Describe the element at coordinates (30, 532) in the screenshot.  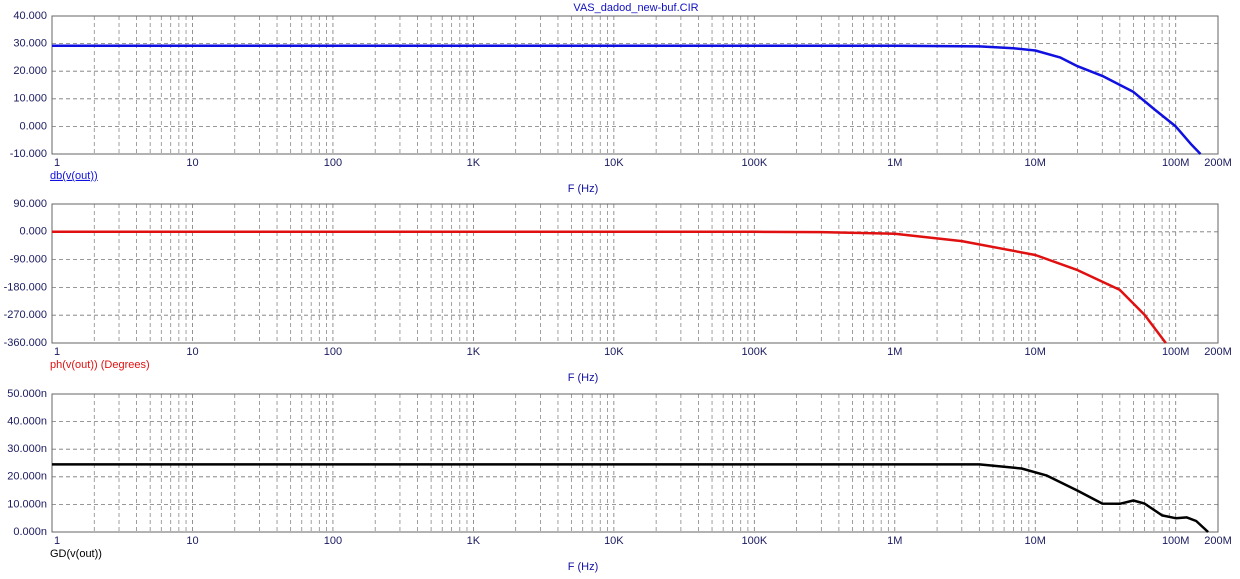
I see `y-tick-label: 0.000n` at that location.